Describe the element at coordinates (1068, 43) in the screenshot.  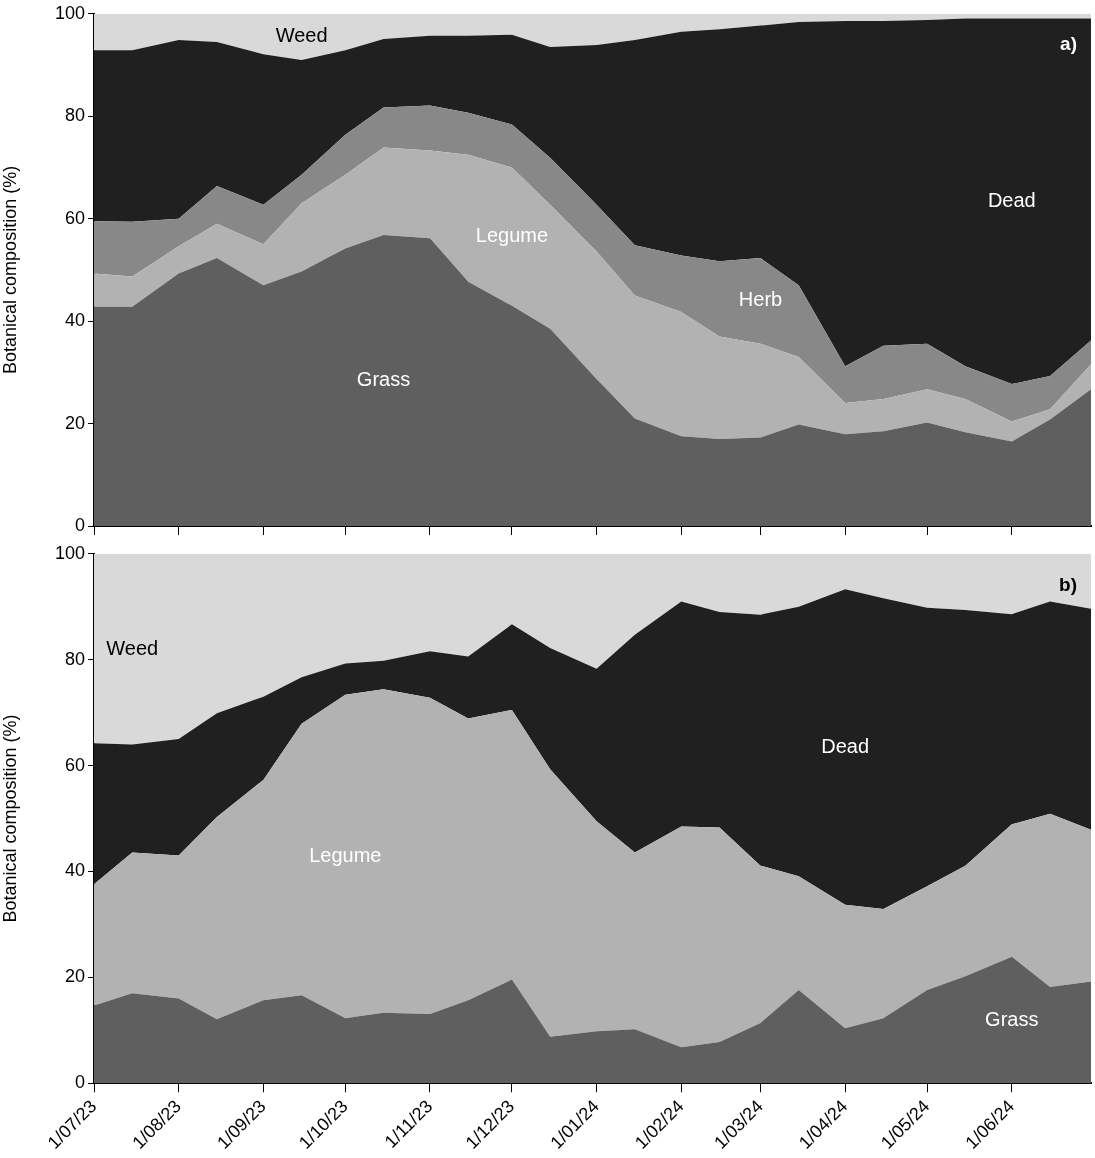
I see `annotation: a)` at that location.